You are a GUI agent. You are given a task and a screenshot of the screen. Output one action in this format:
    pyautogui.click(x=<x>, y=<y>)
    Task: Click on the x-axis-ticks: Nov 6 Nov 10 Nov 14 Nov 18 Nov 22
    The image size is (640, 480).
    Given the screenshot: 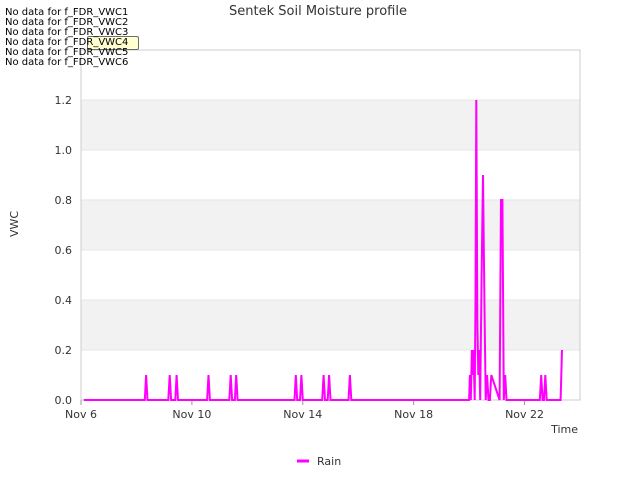 What is the action you would take?
    pyautogui.click(x=304, y=410)
    